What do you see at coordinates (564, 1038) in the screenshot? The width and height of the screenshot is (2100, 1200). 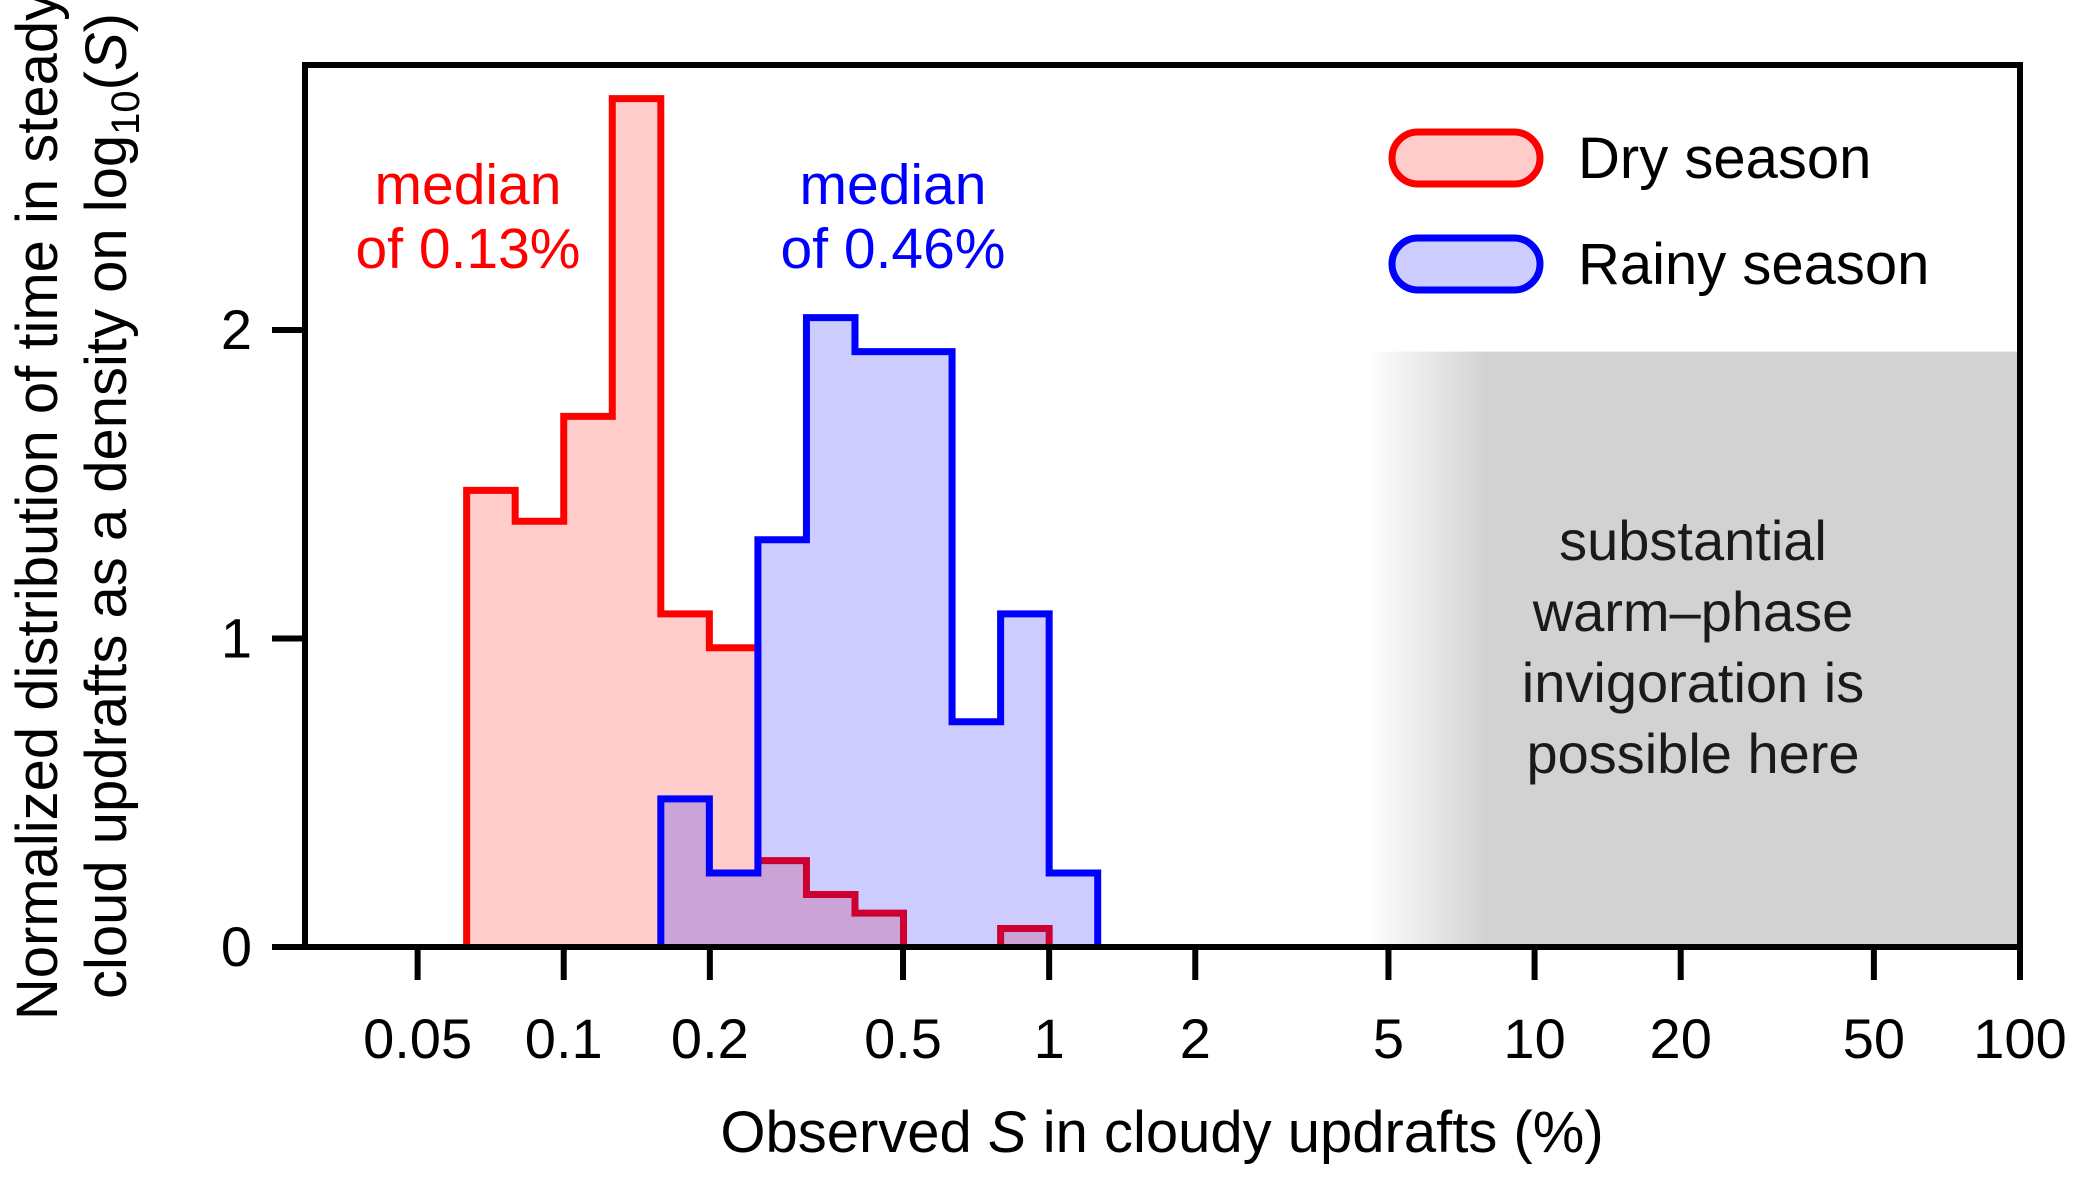 I see `x-tick-label: 0.1` at bounding box center [564, 1038].